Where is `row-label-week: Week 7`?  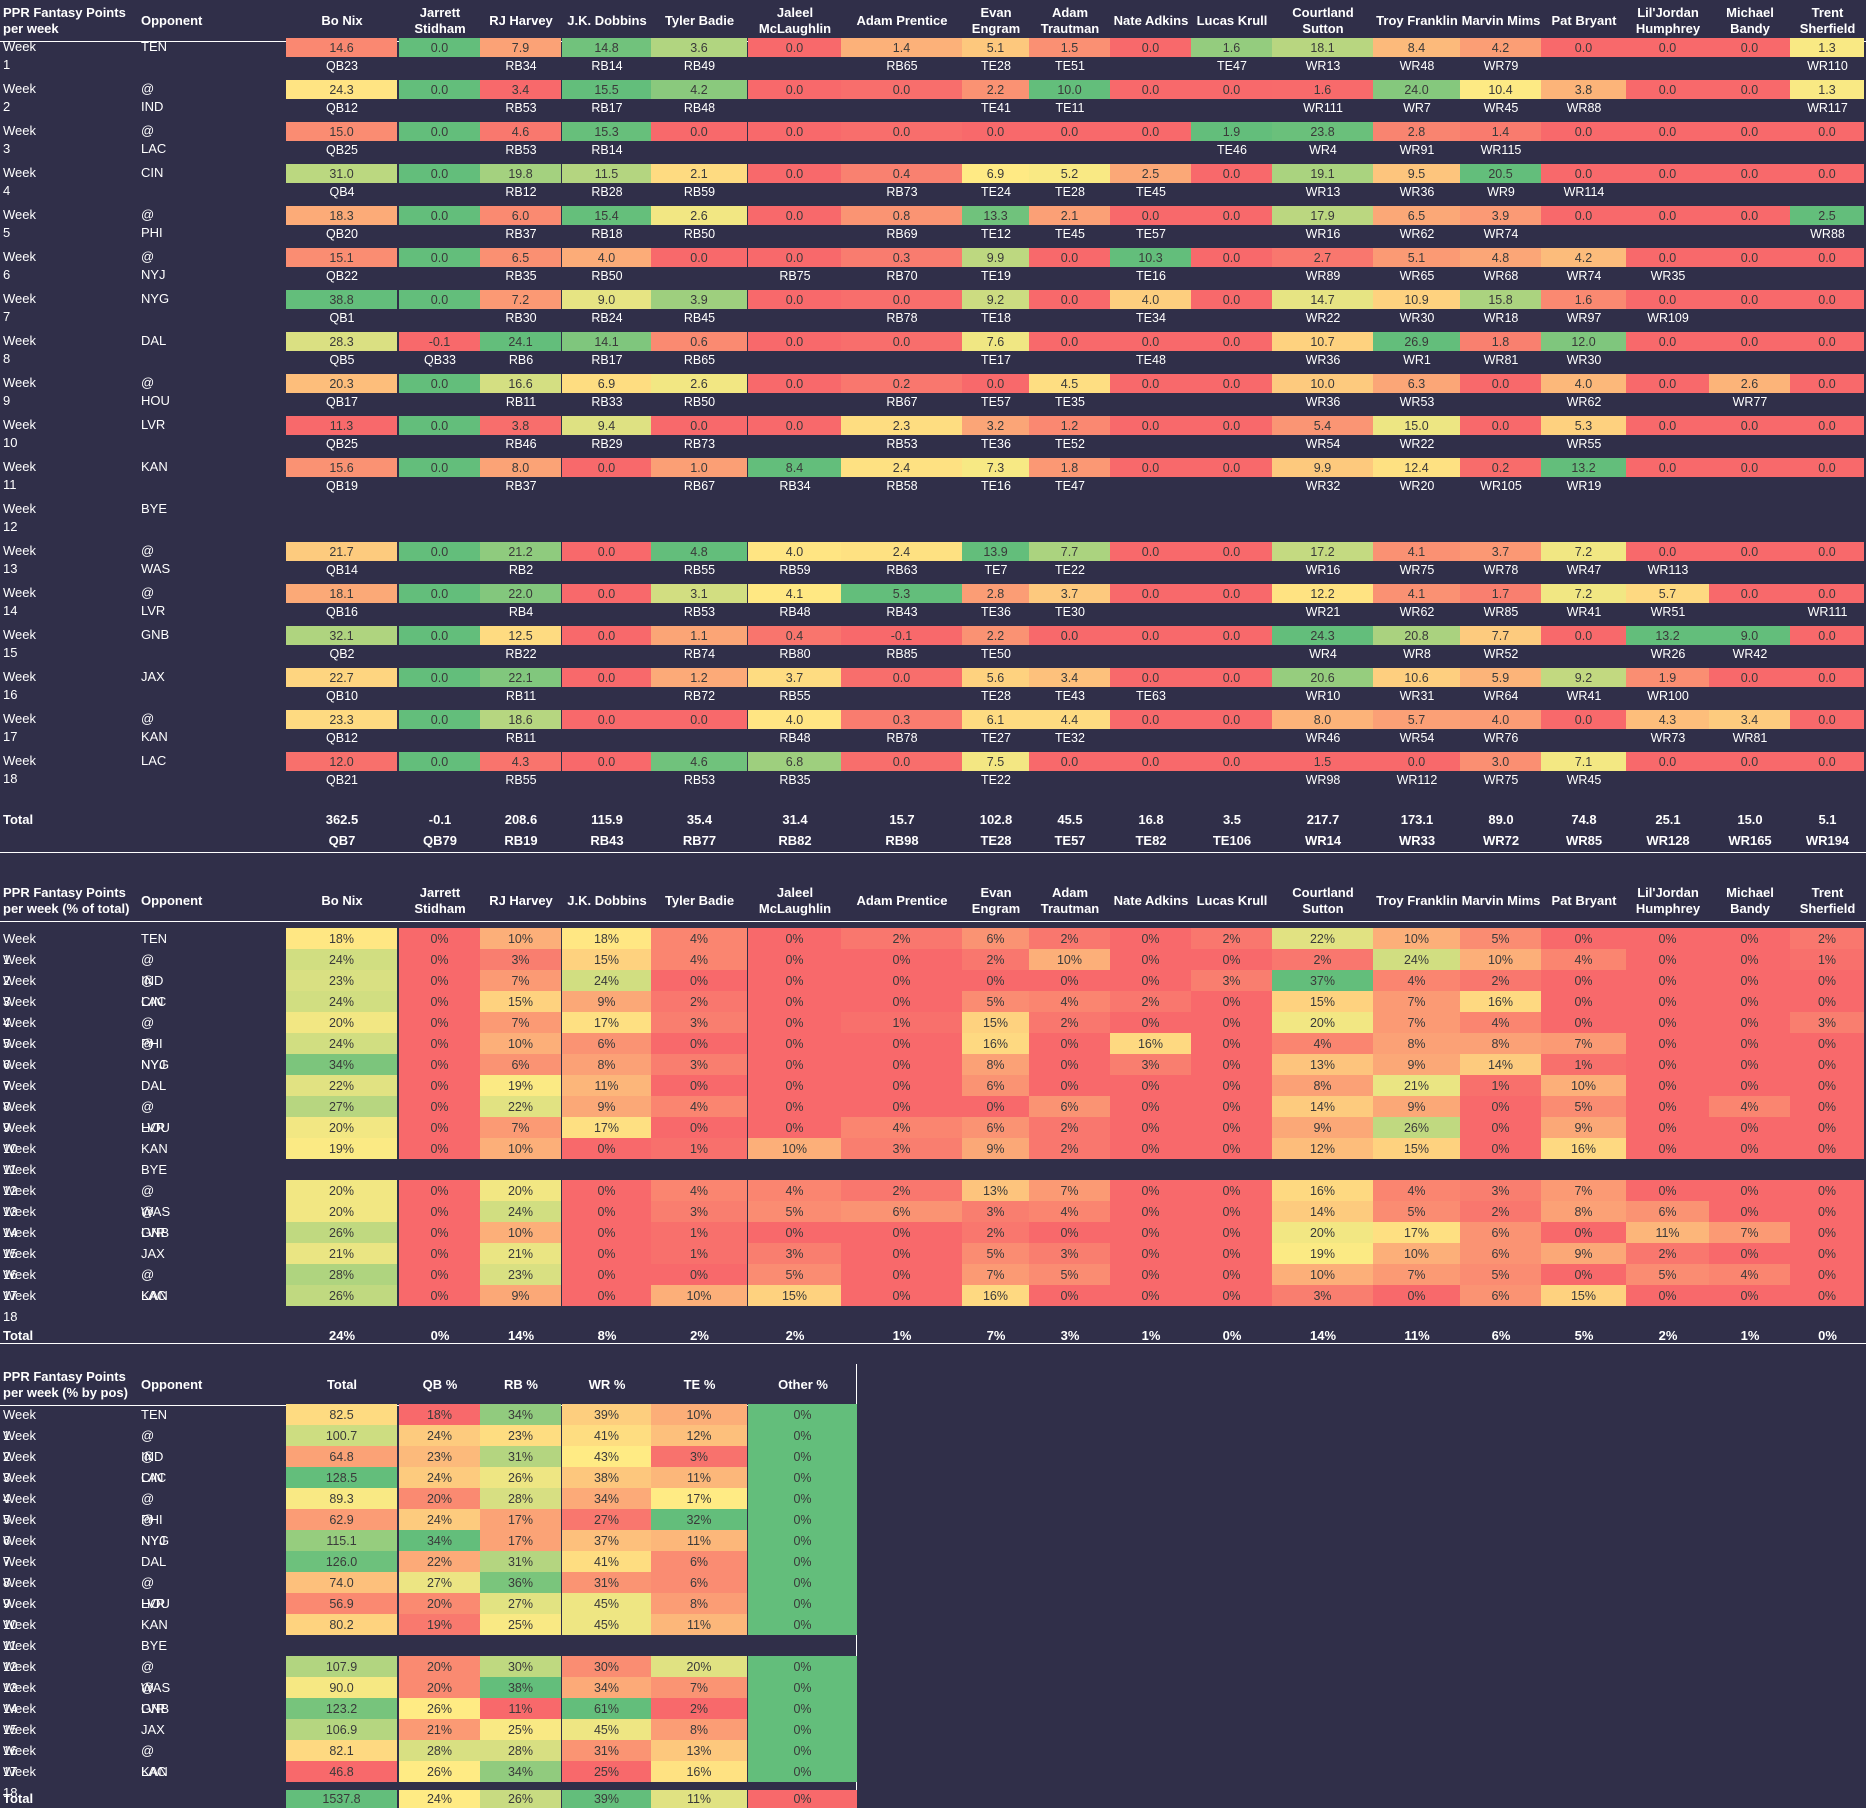 row-label-week: Week 7 is located at coordinates (19, 1551).